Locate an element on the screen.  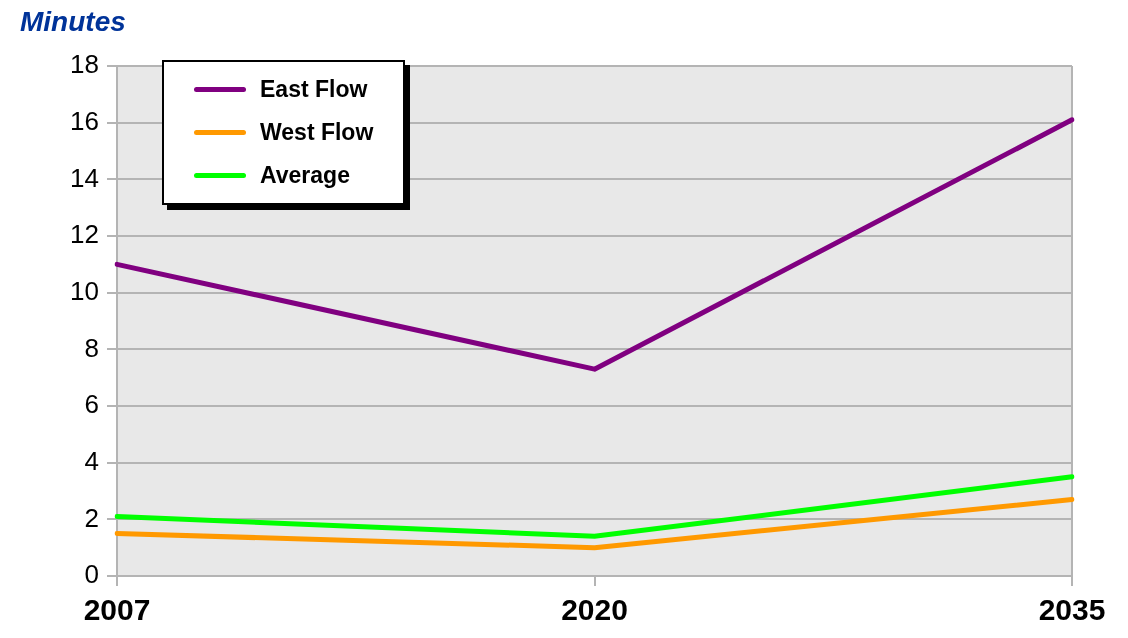
y-tick-label: 2 is located at coordinates (91, 517).